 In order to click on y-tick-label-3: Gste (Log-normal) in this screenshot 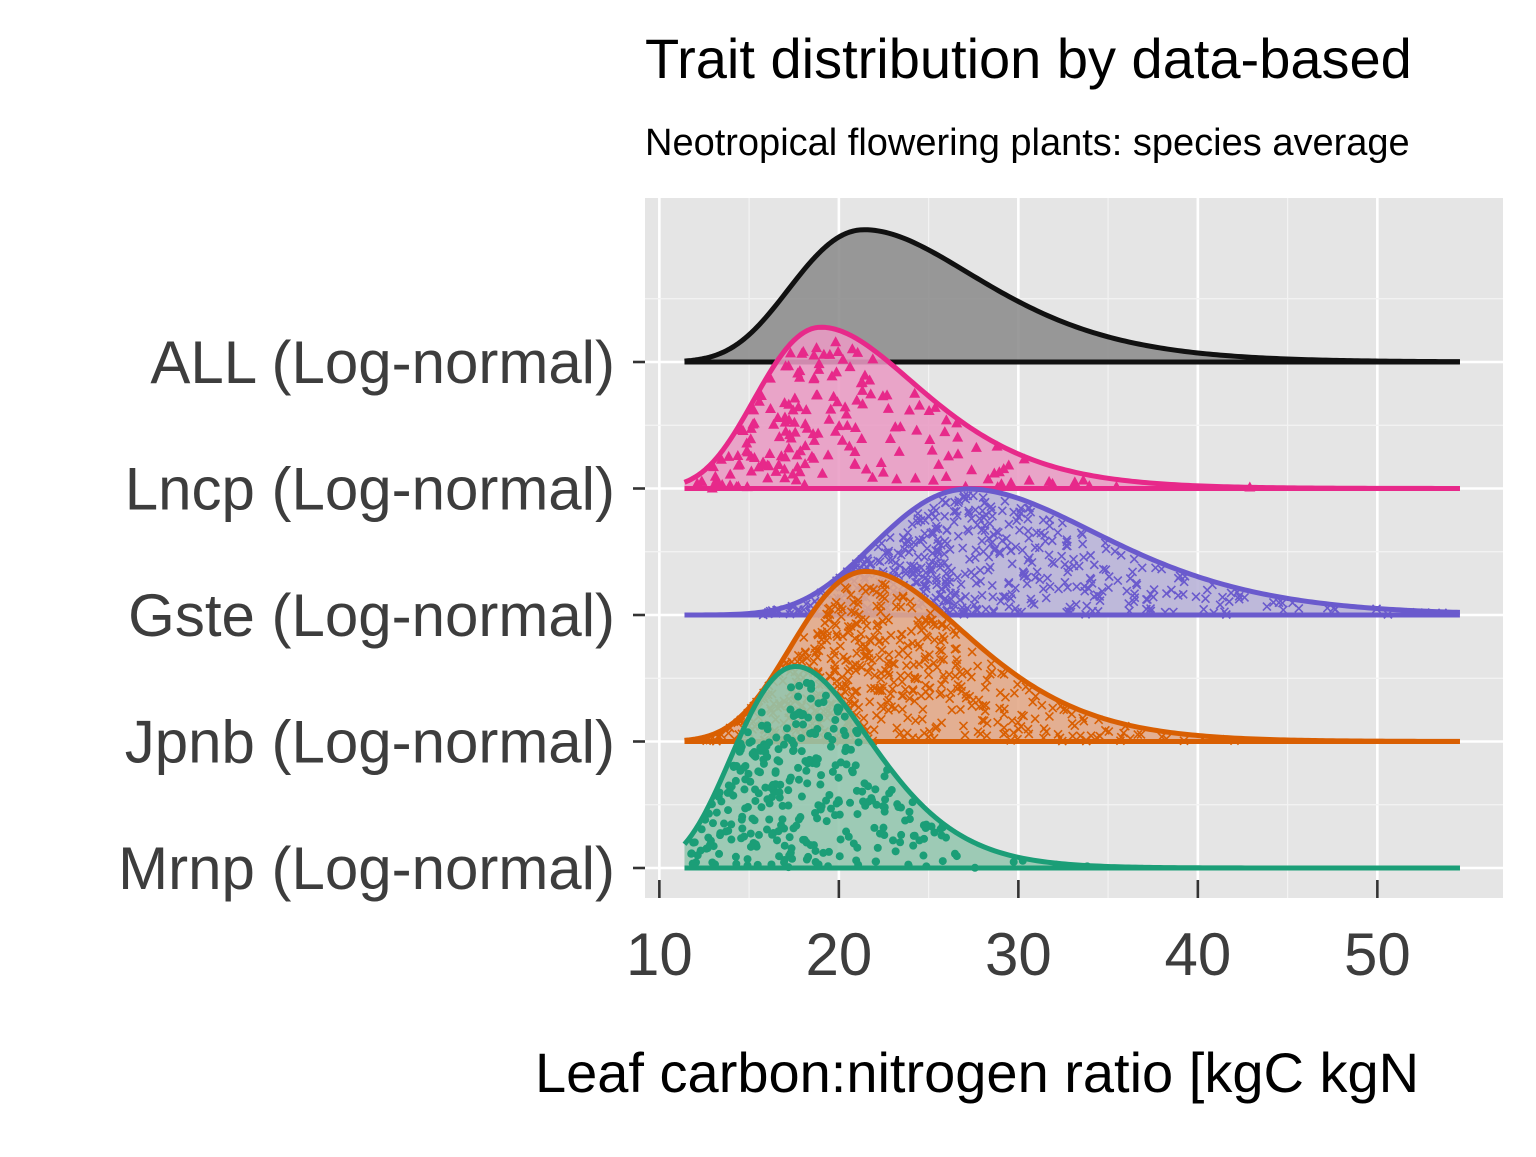, I will do `click(371, 615)`.